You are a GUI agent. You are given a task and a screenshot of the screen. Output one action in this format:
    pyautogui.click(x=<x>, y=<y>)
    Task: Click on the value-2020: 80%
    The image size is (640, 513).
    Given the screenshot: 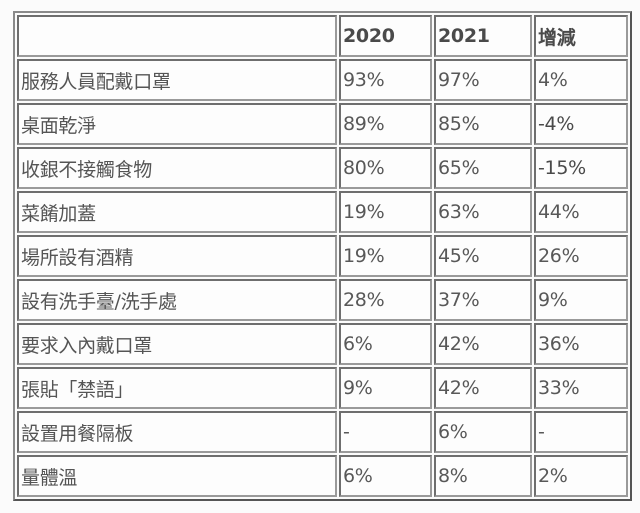 What is the action you would take?
    pyautogui.click(x=385, y=168)
    